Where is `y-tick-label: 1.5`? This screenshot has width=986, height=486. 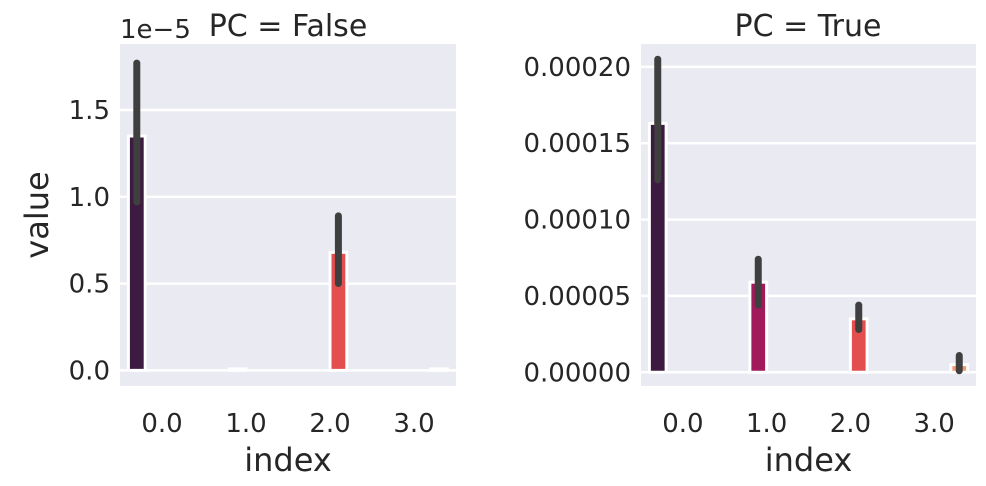 y-tick-label: 1.5 is located at coordinates (89, 111).